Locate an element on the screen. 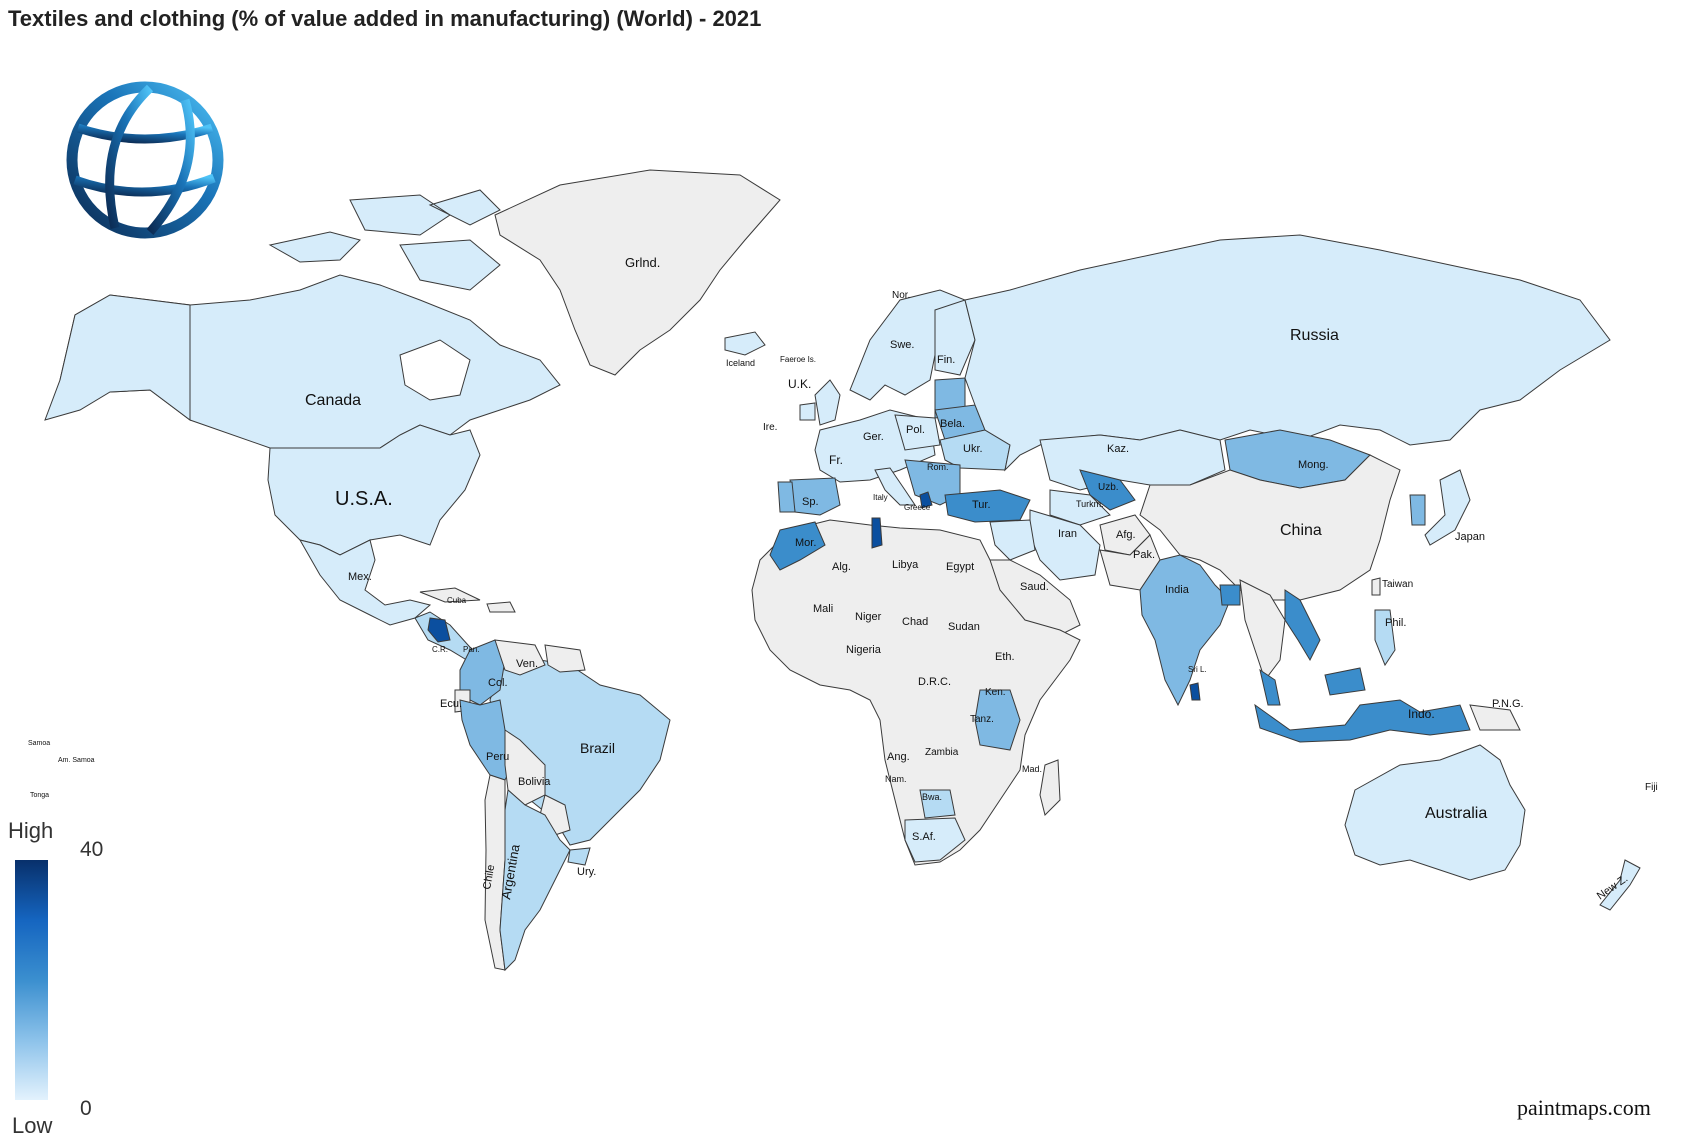 This screenshot has height=1139, width=1700. region-japan is located at coordinates (1447, 507).